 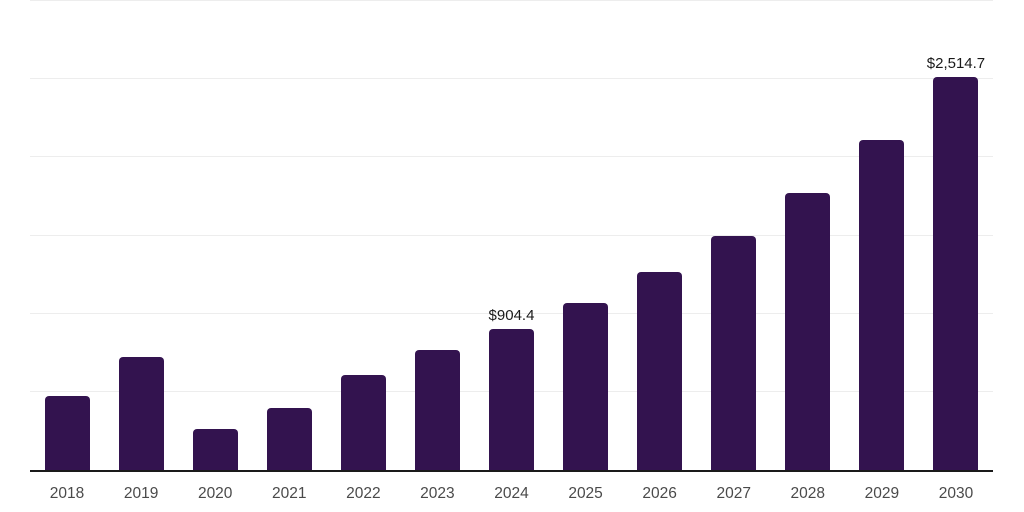 I want to click on bar-2024, so click(x=511, y=399).